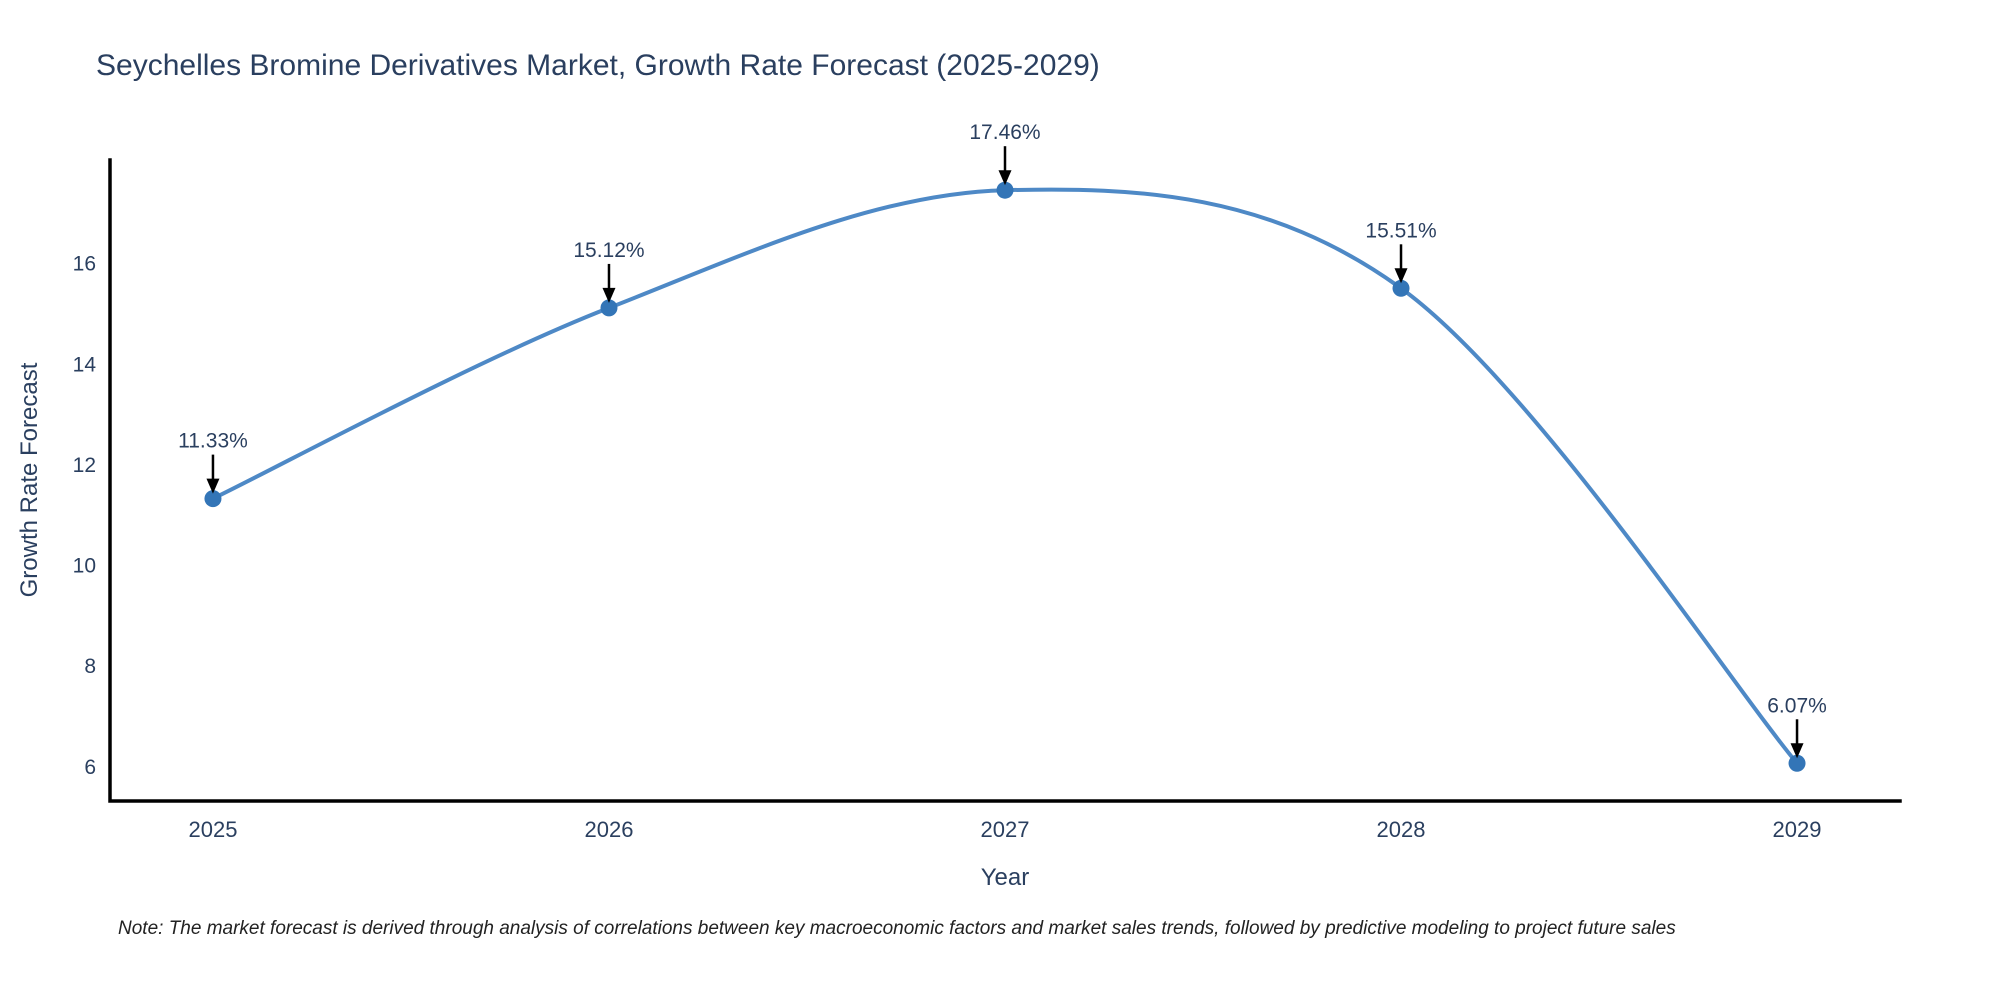  What do you see at coordinates (90, 666) in the screenshot?
I see `y-tick-label: 8` at bounding box center [90, 666].